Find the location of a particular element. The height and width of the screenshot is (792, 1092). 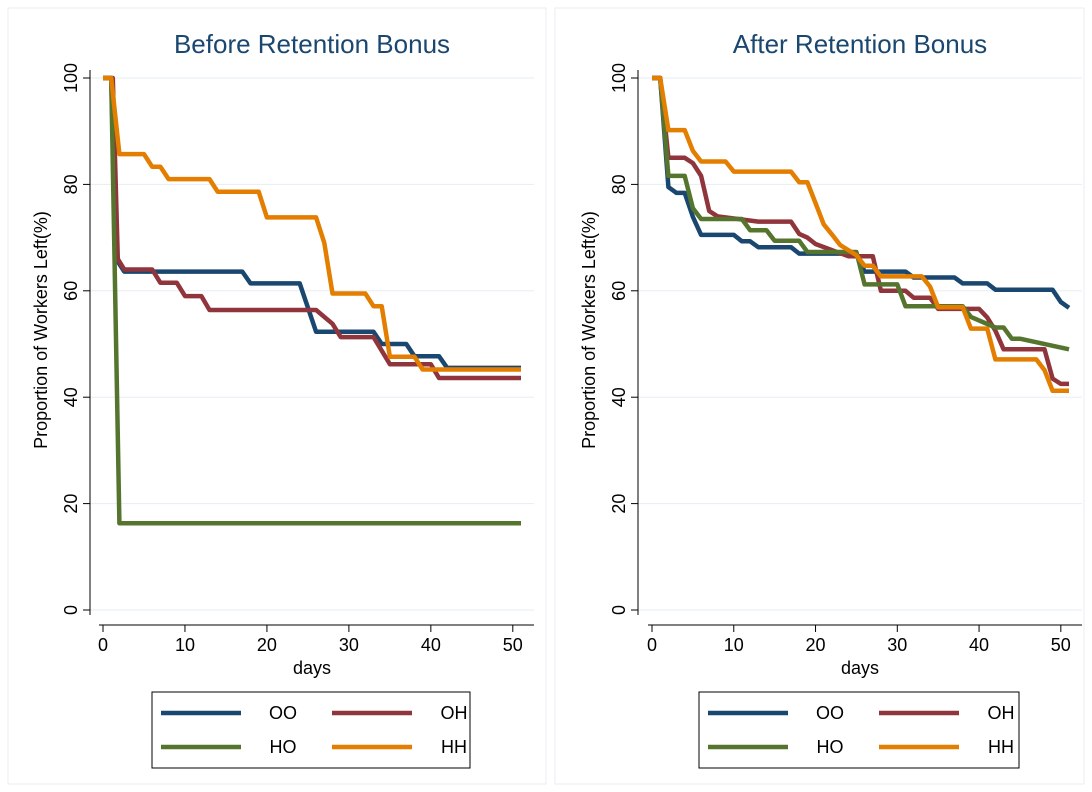

series-line-hh is located at coordinates (312, 223).